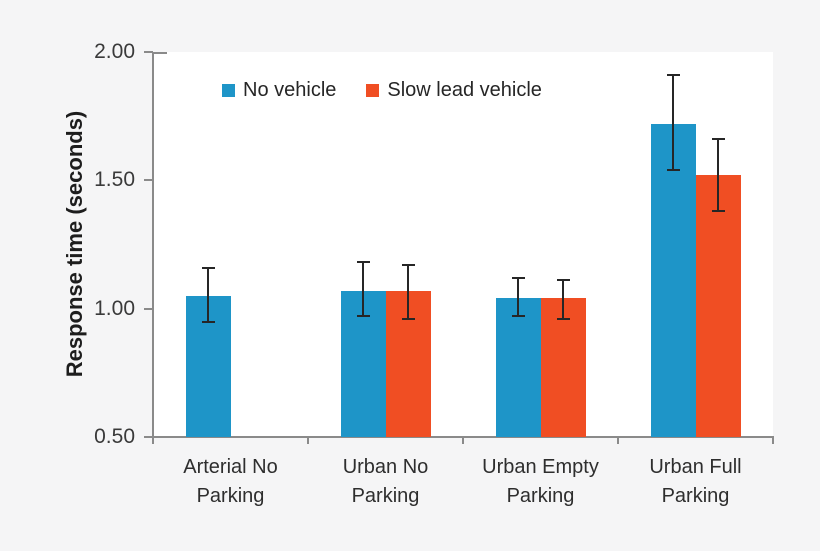 The height and width of the screenshot is (551, 820). I want to click on x-category-label: Arterial No Parking, so click(230, 481).